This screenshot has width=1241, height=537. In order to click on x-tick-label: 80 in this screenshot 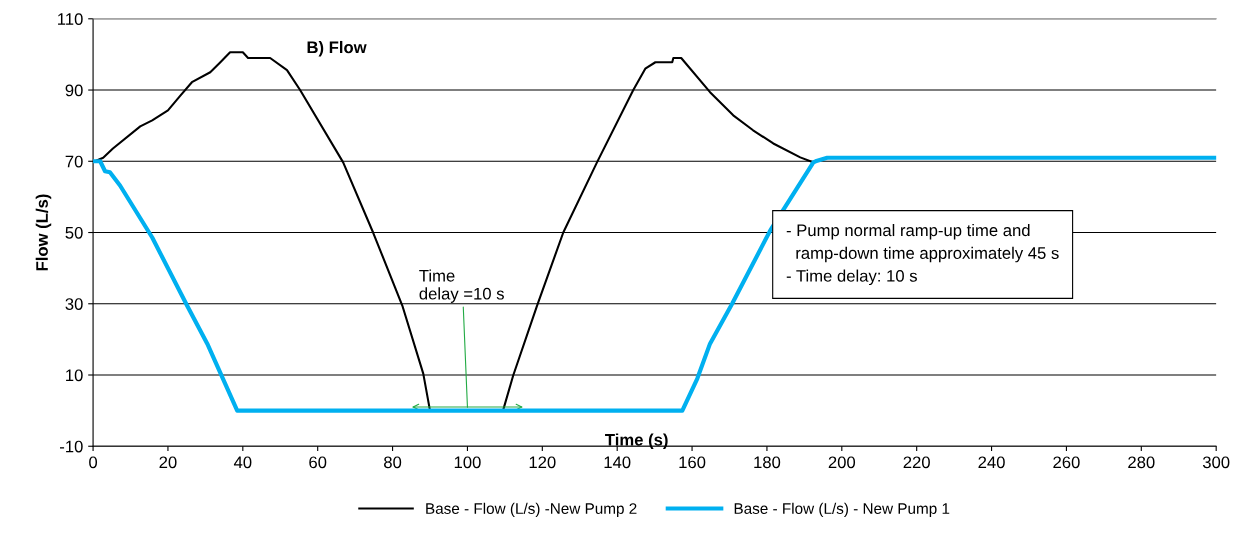, I will do `click(393, 462)`.